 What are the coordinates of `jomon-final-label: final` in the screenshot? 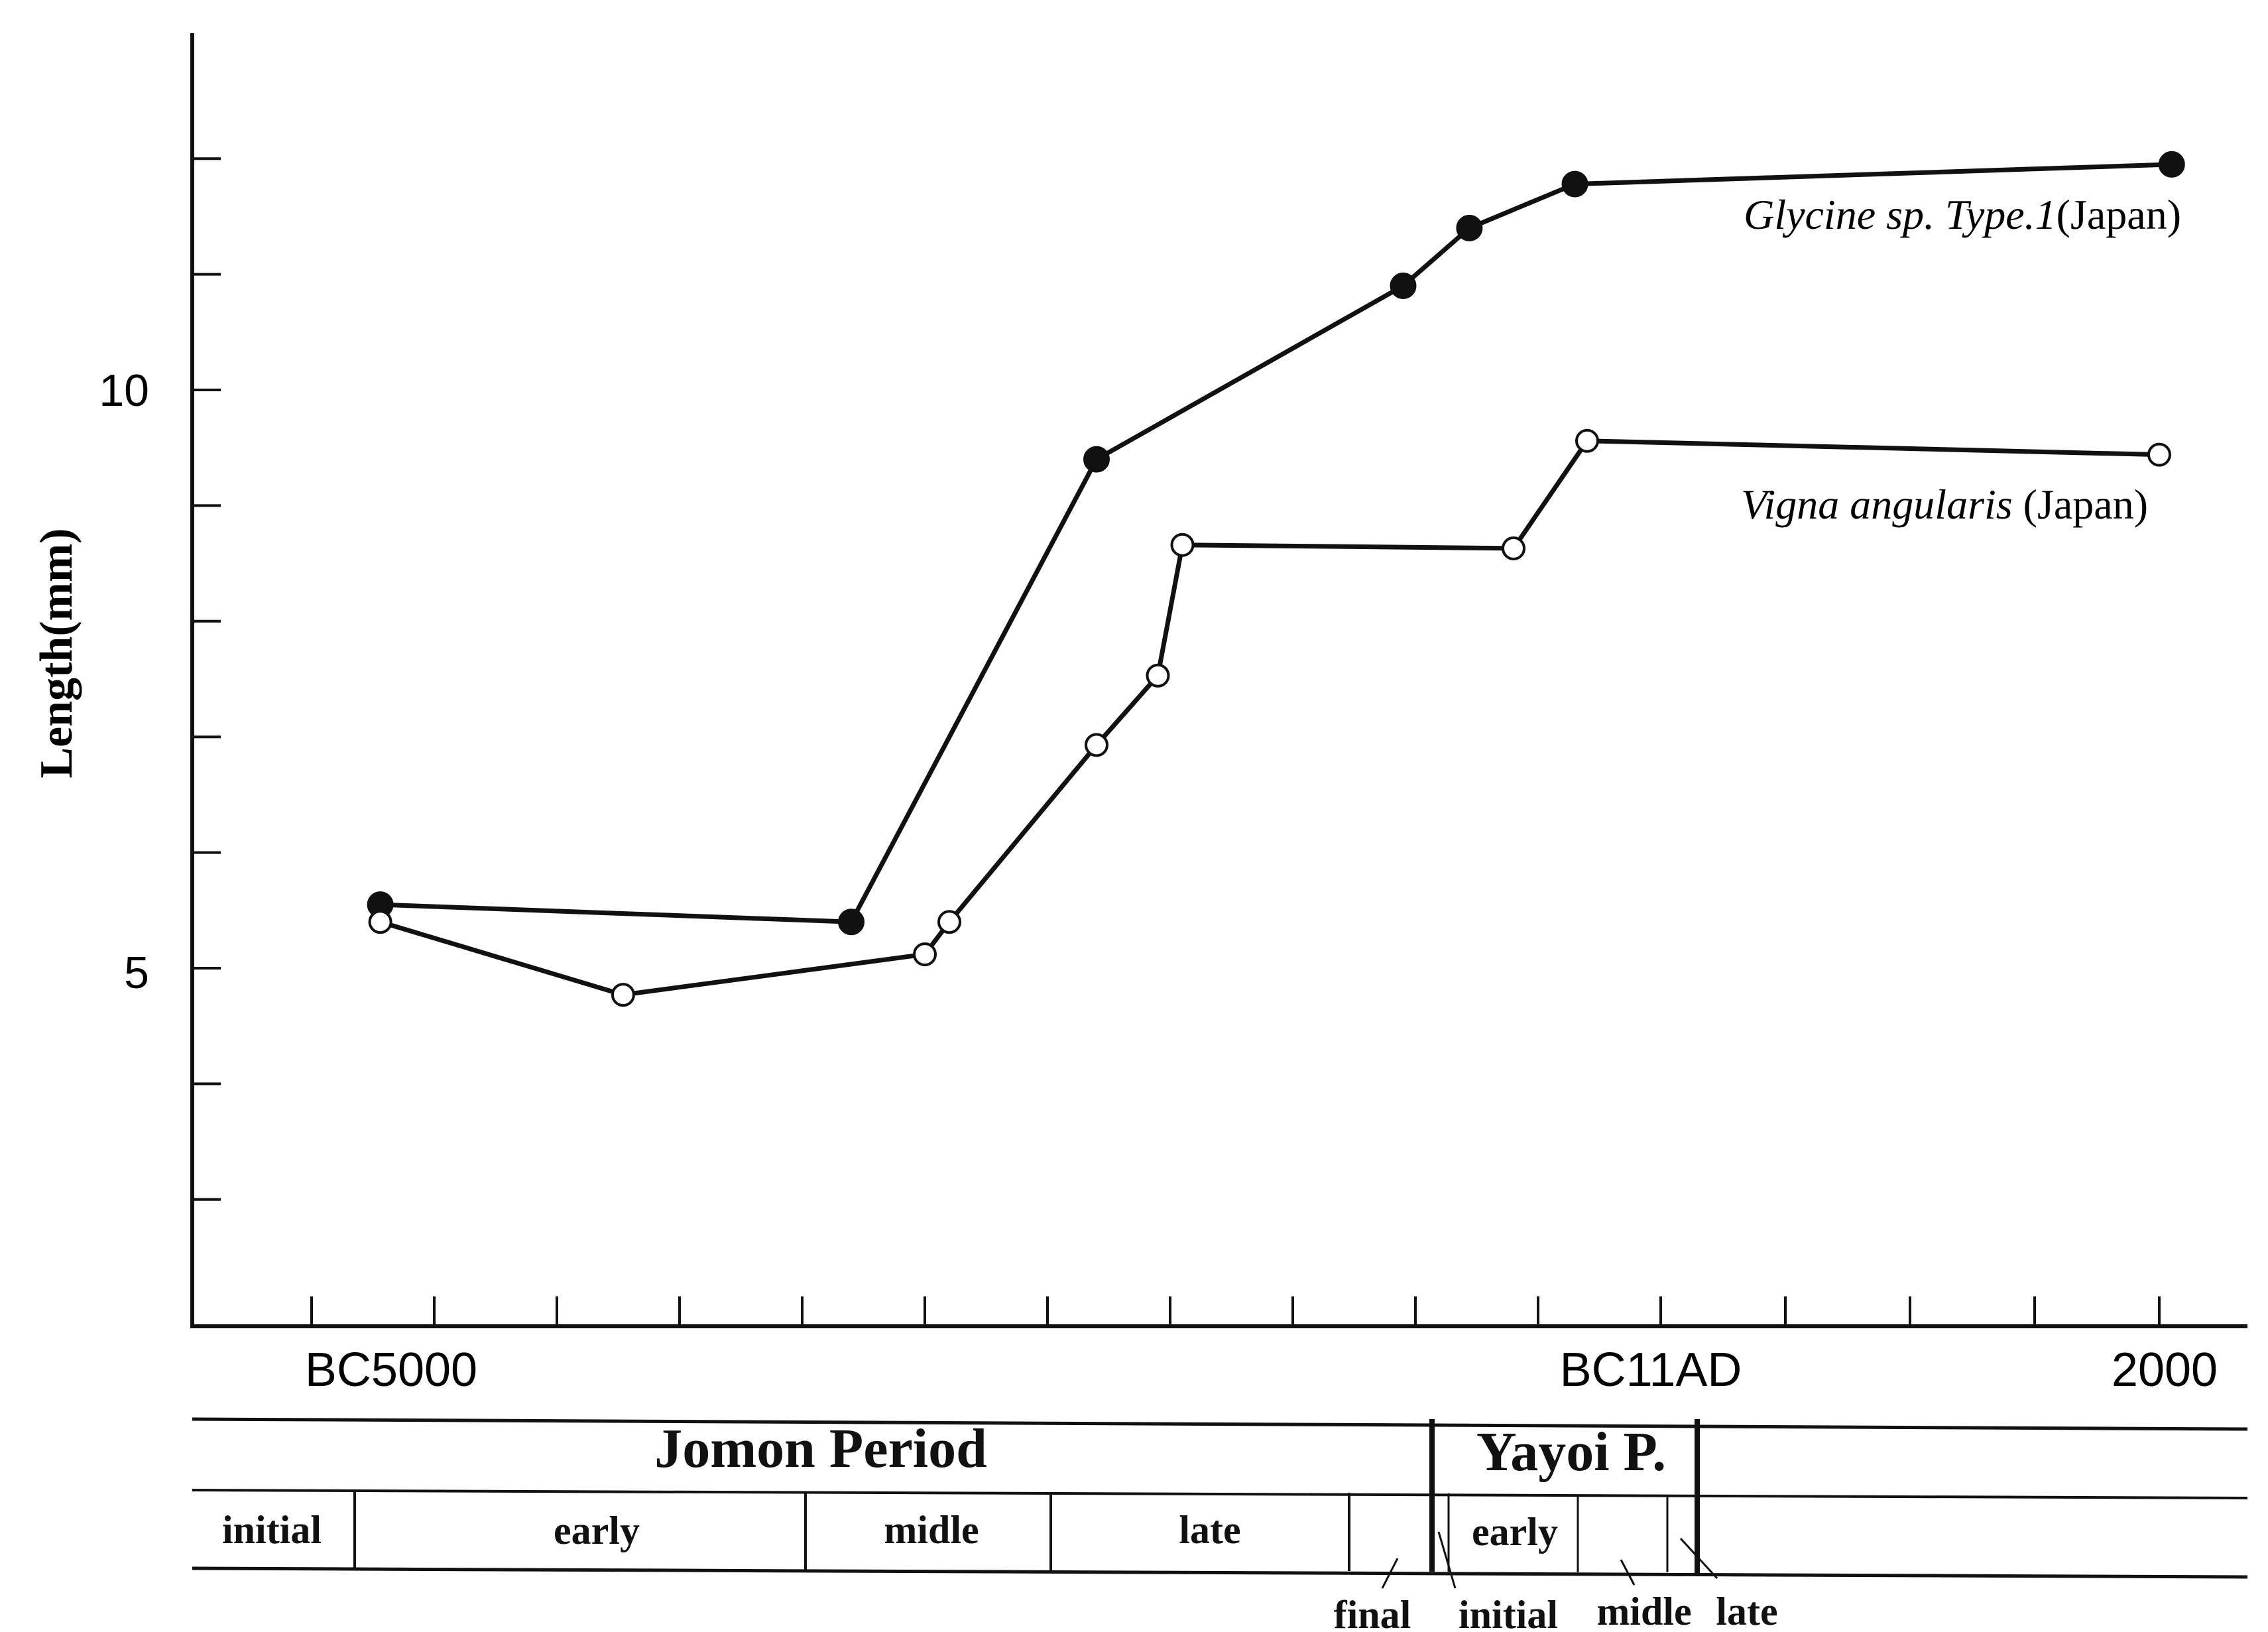 It's located at (1372, 1612).